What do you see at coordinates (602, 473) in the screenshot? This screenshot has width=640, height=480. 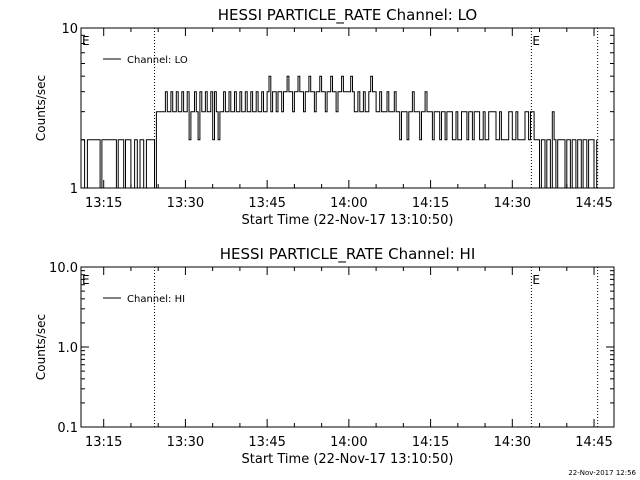 I see `footer-timestamp: 22-Nov-2017 12:56` at bounding box center [602, 473].